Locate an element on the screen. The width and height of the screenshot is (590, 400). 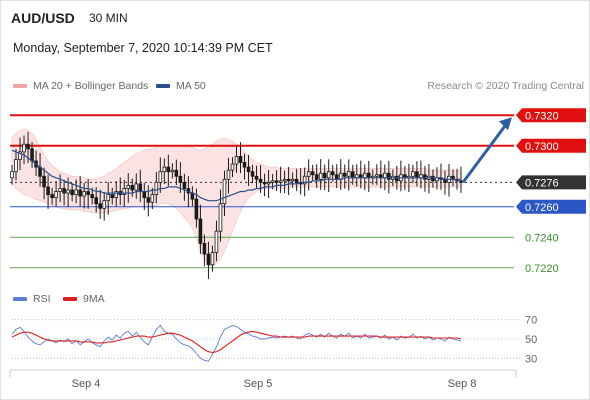
level-tag-0.7320 is located at coordinates (551, 115).